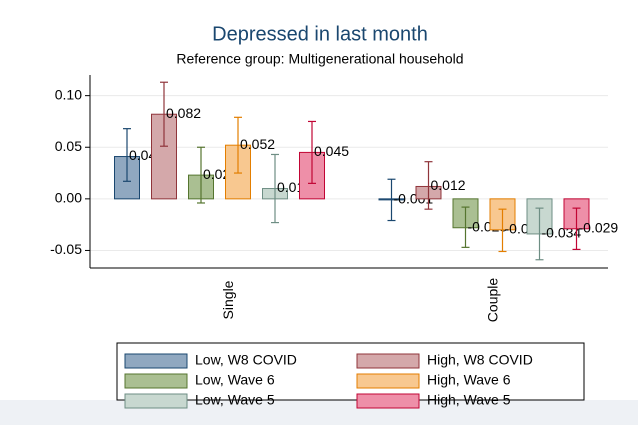 The image size is (638, 425). I want to click on y-tick-label: 0.10, so click(68, 94).